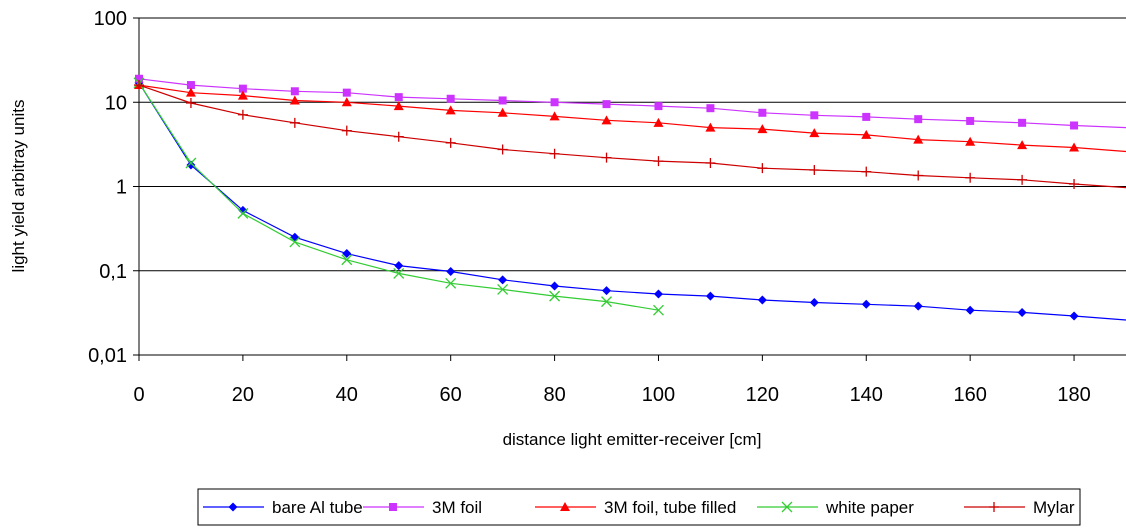 Image resolution: width=1126 pixels, height=529 pixels. I want to click on x-tick-label: 0, so click(138, 395).